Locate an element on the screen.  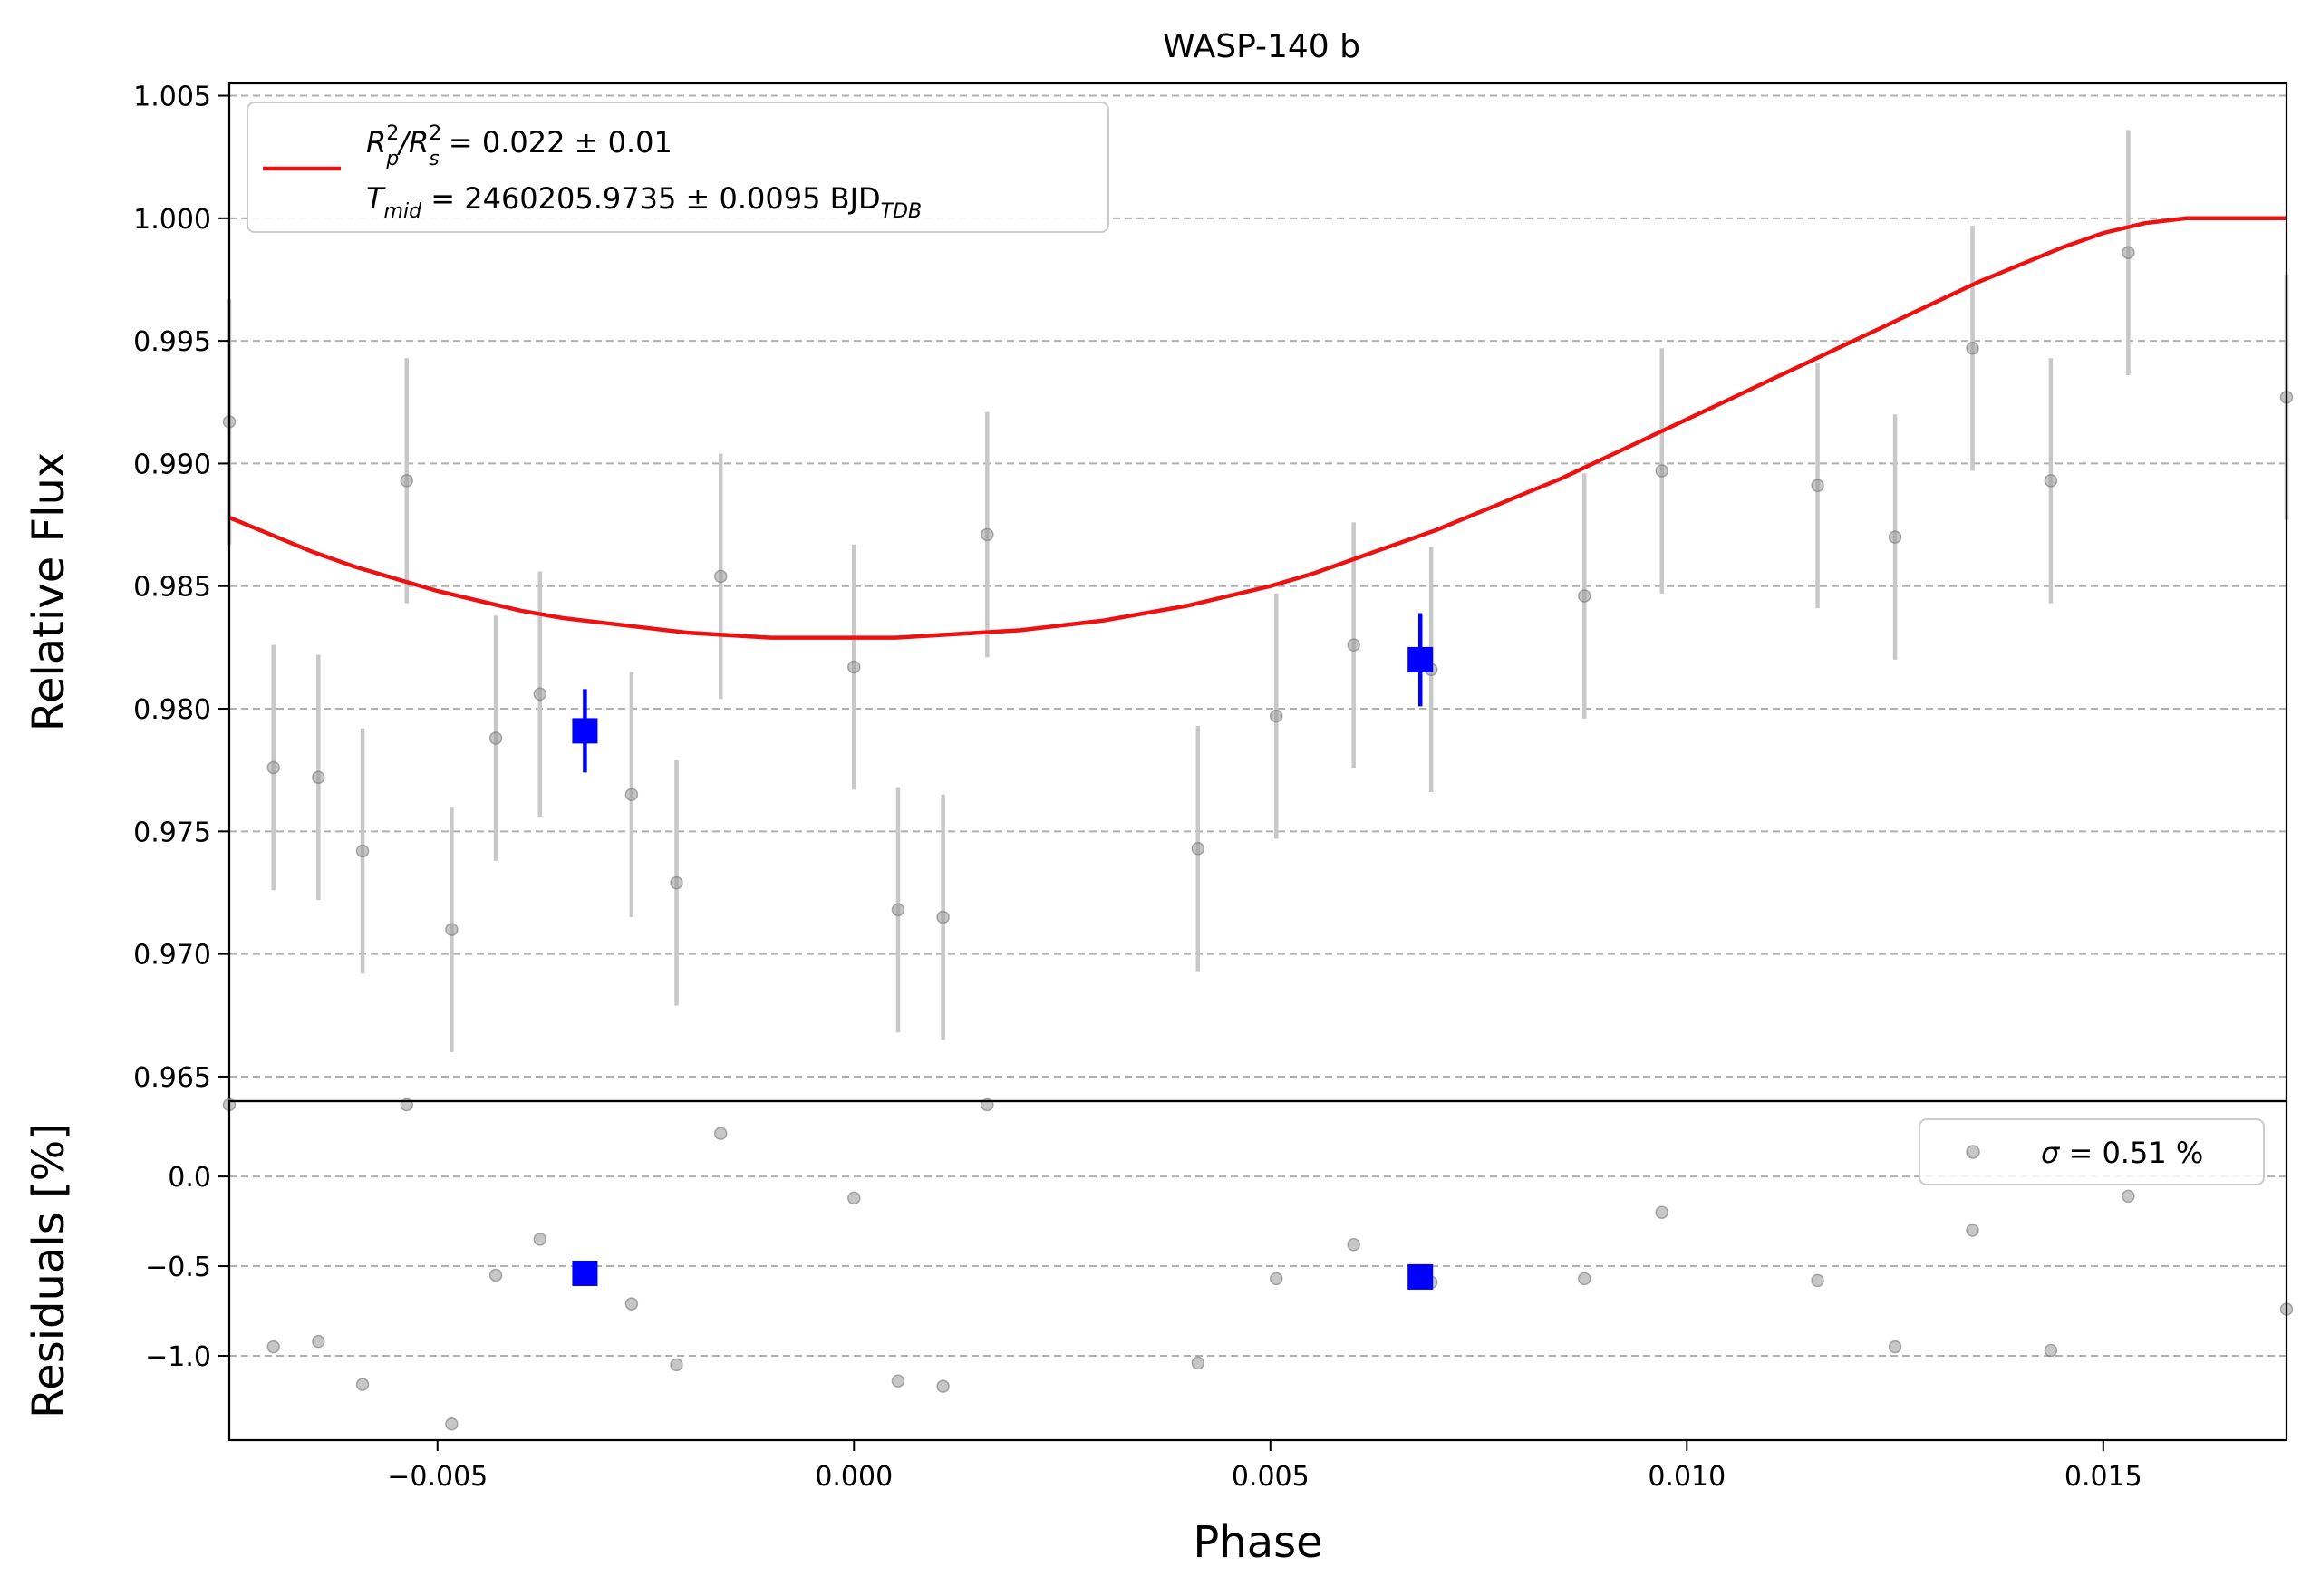
chart-title: WASP-140 b is located at coordinates (1262, 46).